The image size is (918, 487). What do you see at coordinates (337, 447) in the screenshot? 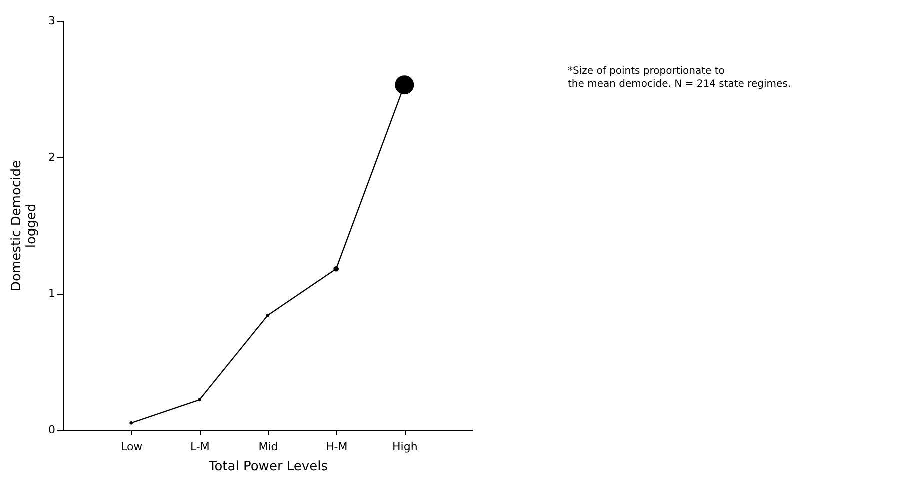
I see `x-tick-label: H-M` at bounding box center [337, 447].